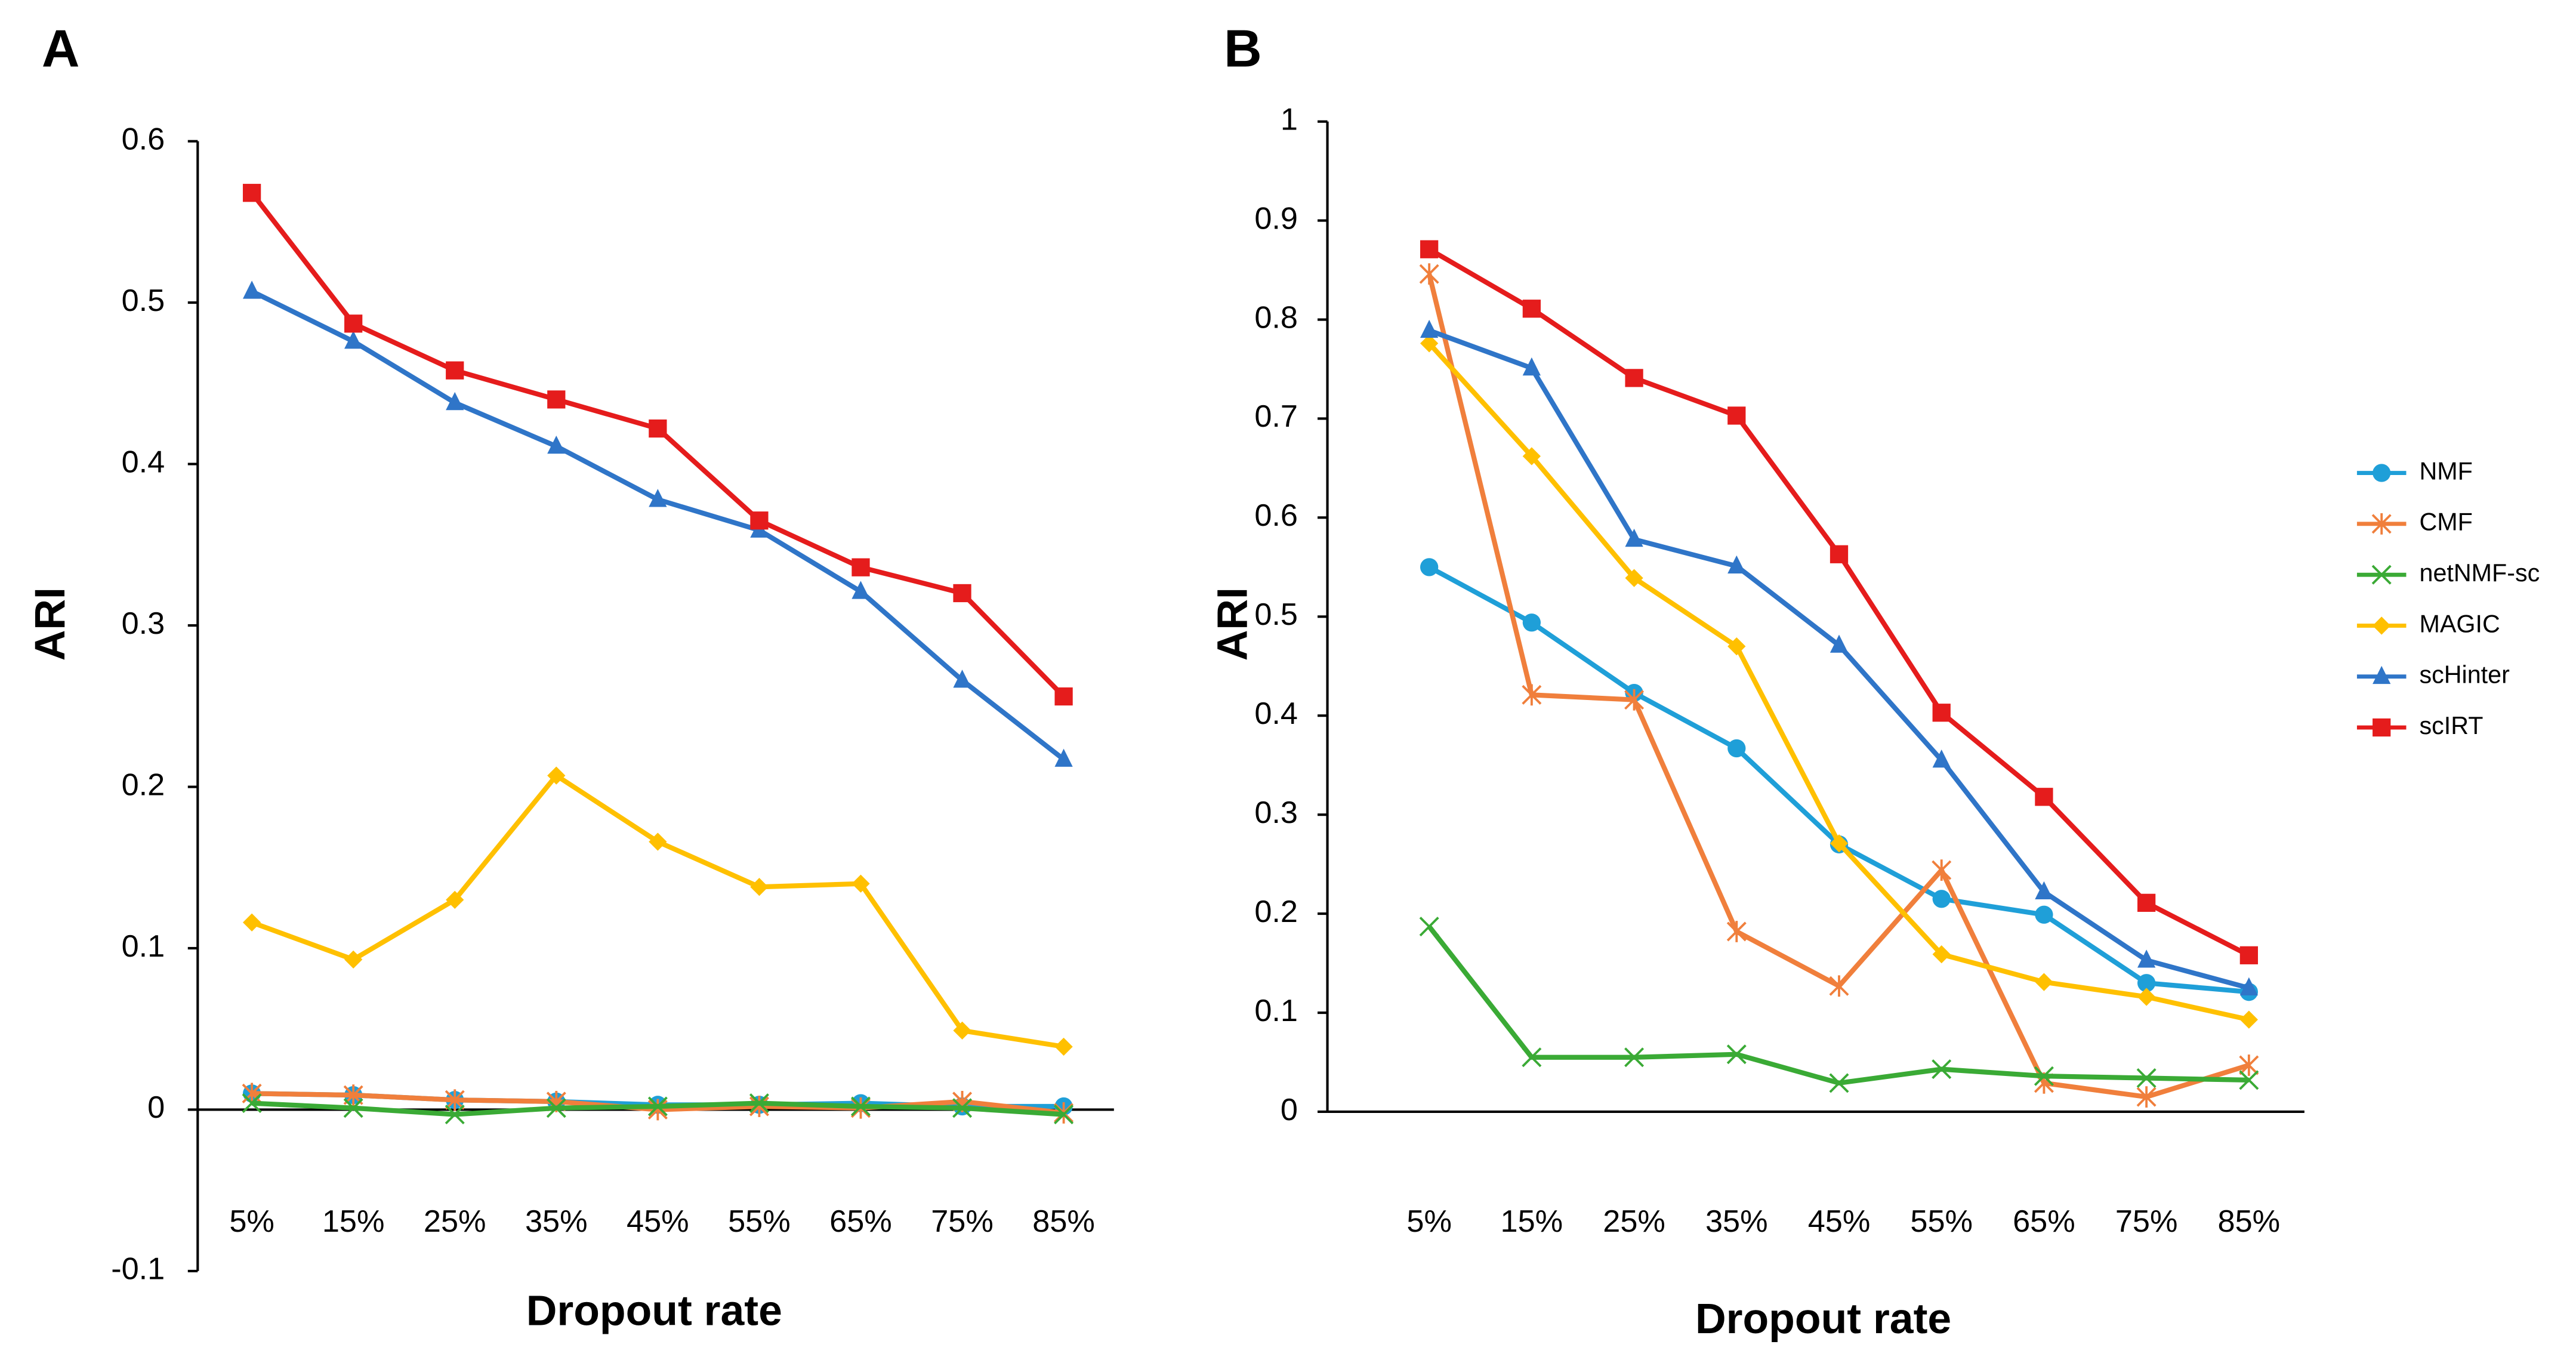 This screenshot has width=2576, height=1363. Describe the element at coordinates (1276, 416) in the screenshot. I see `y-tick-label: 0.7` at that location.